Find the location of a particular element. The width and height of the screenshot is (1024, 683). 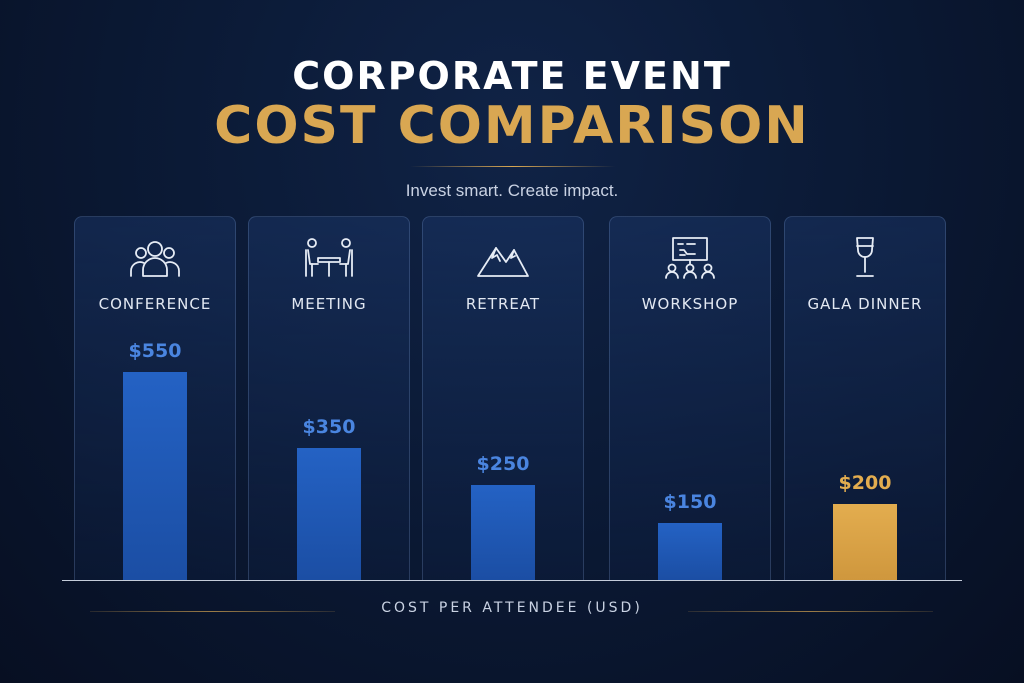

x-axis-rule-left is located at coordinates (212, 611).